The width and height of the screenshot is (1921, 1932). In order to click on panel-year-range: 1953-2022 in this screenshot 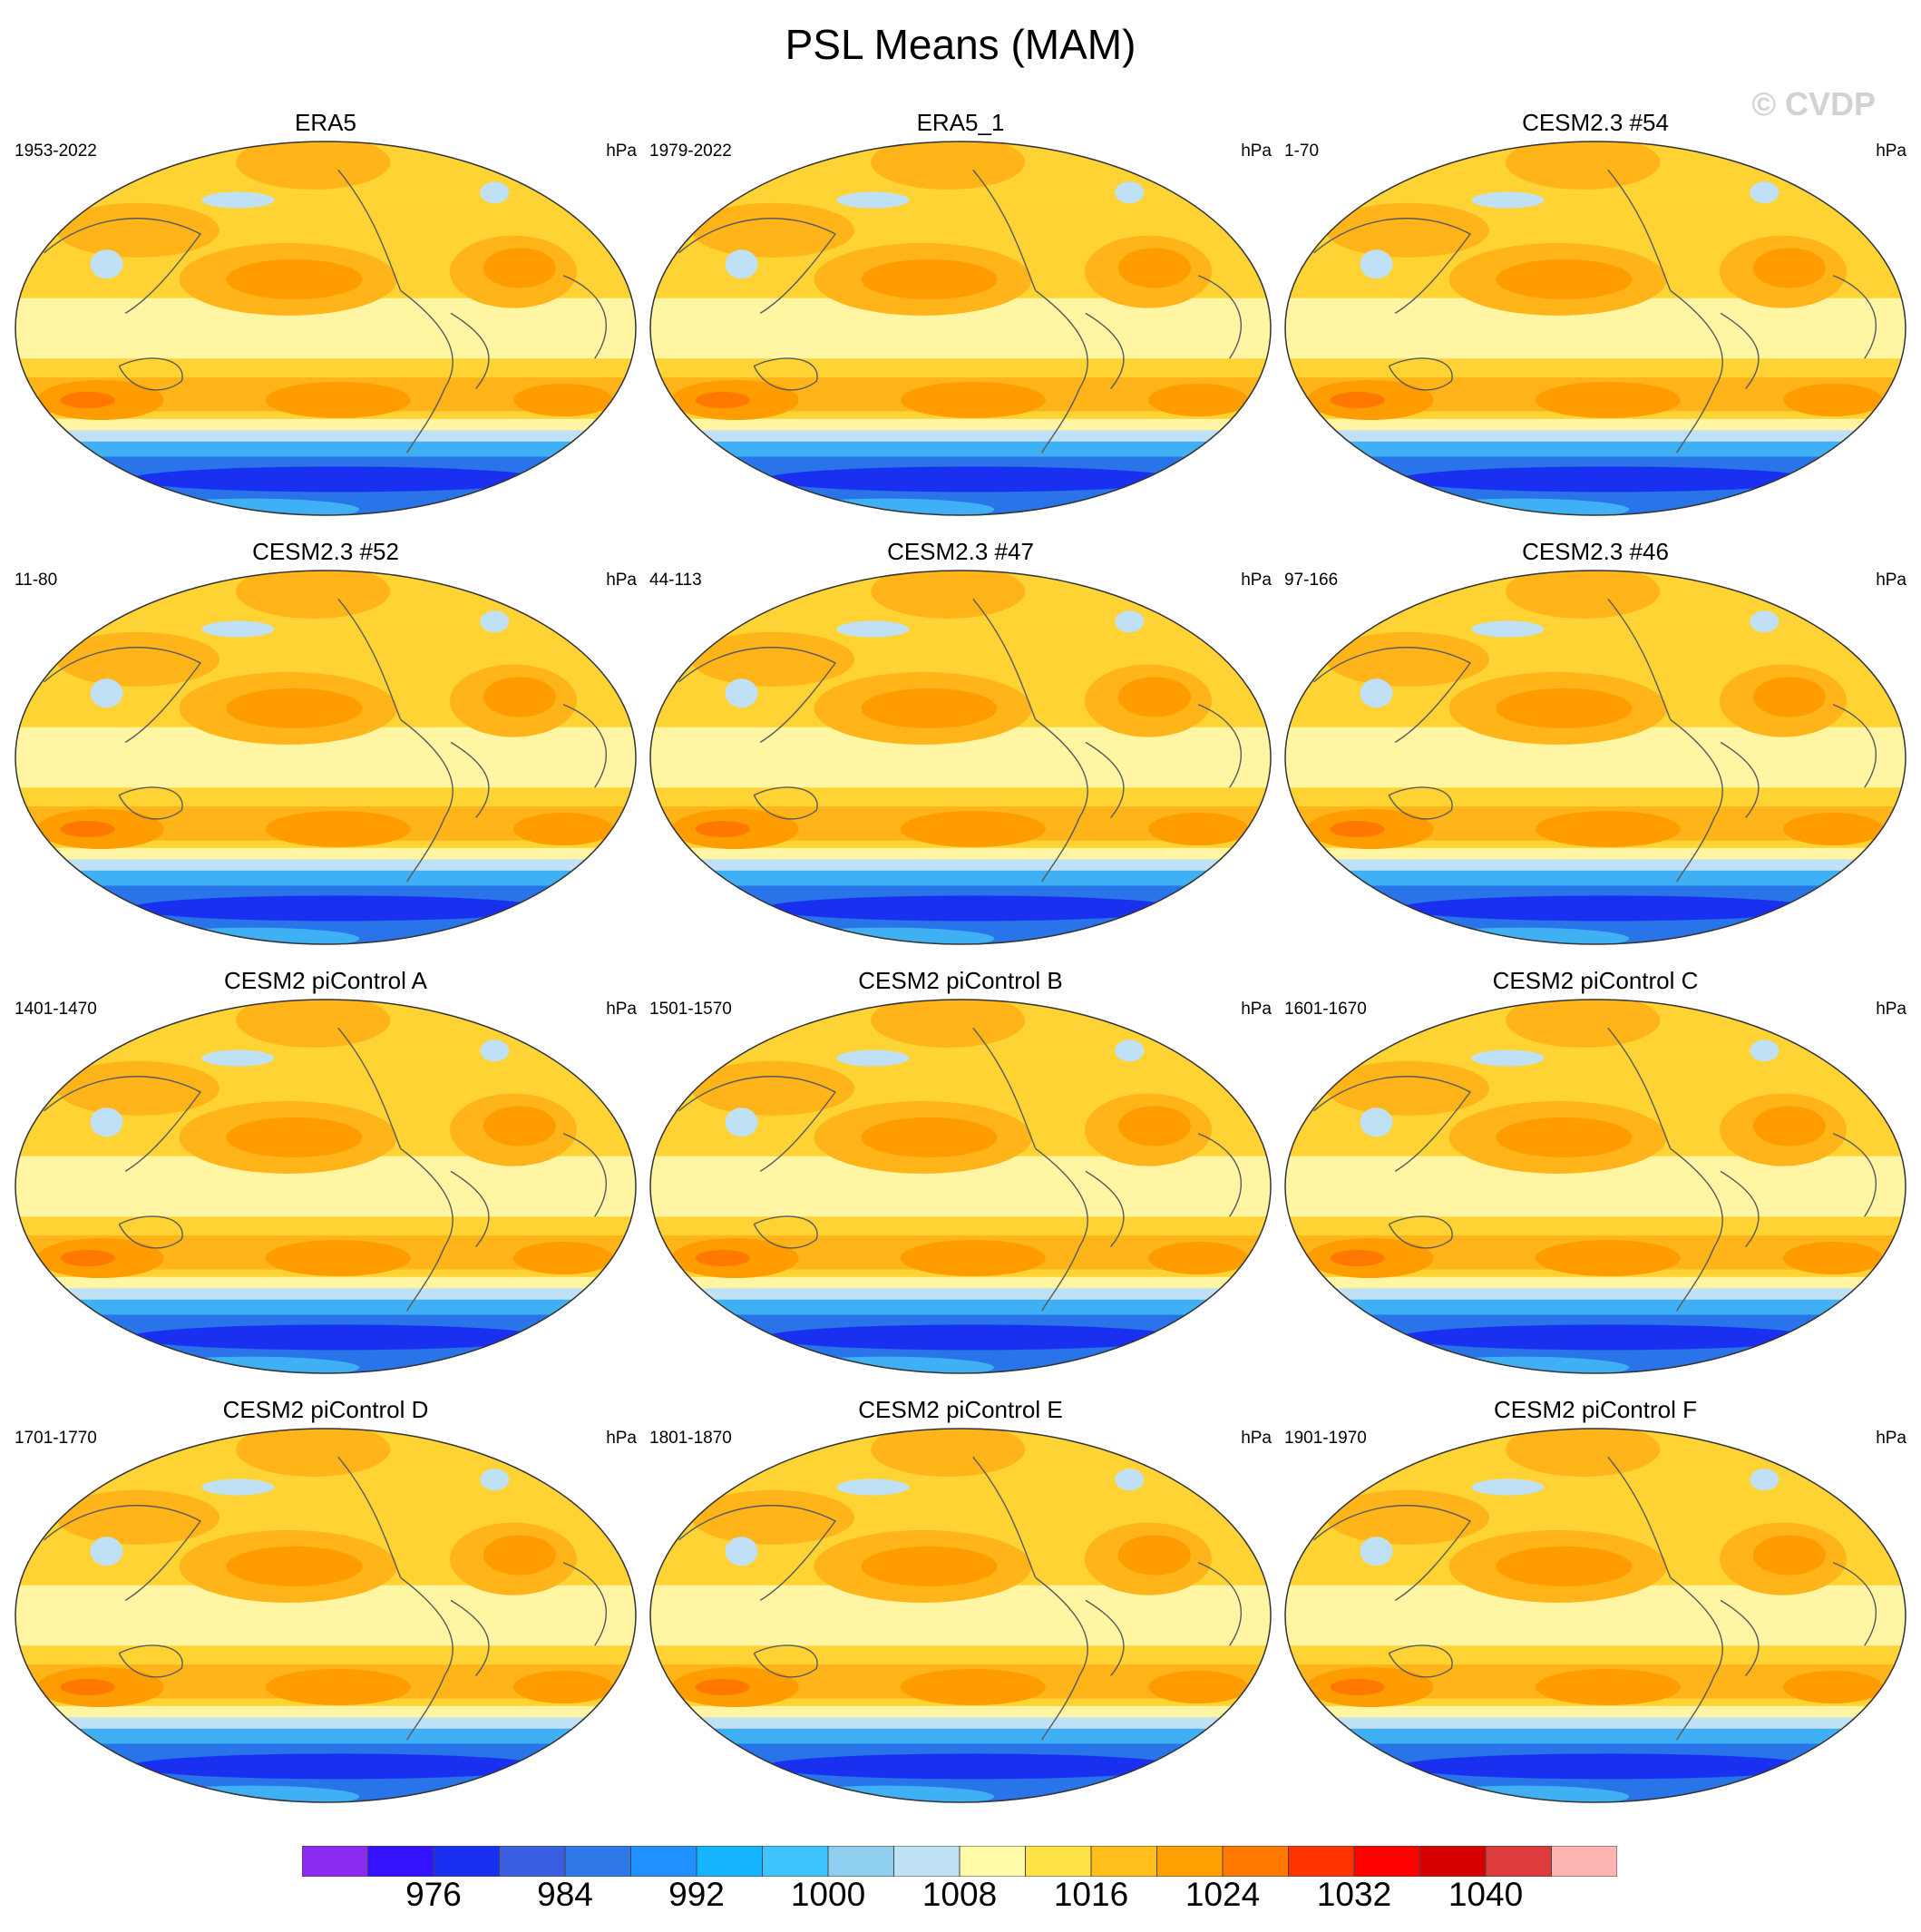, I will do `click(56, 151)`.